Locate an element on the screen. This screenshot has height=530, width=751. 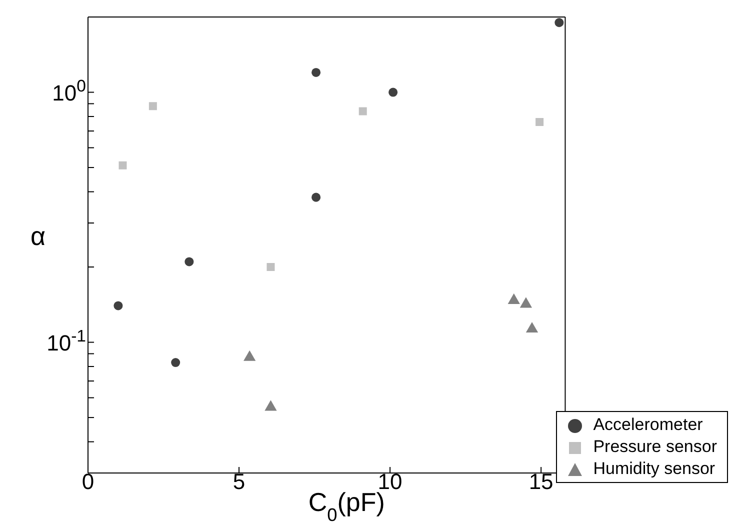
y-axis-title: α is located at coordinates (38, 236).